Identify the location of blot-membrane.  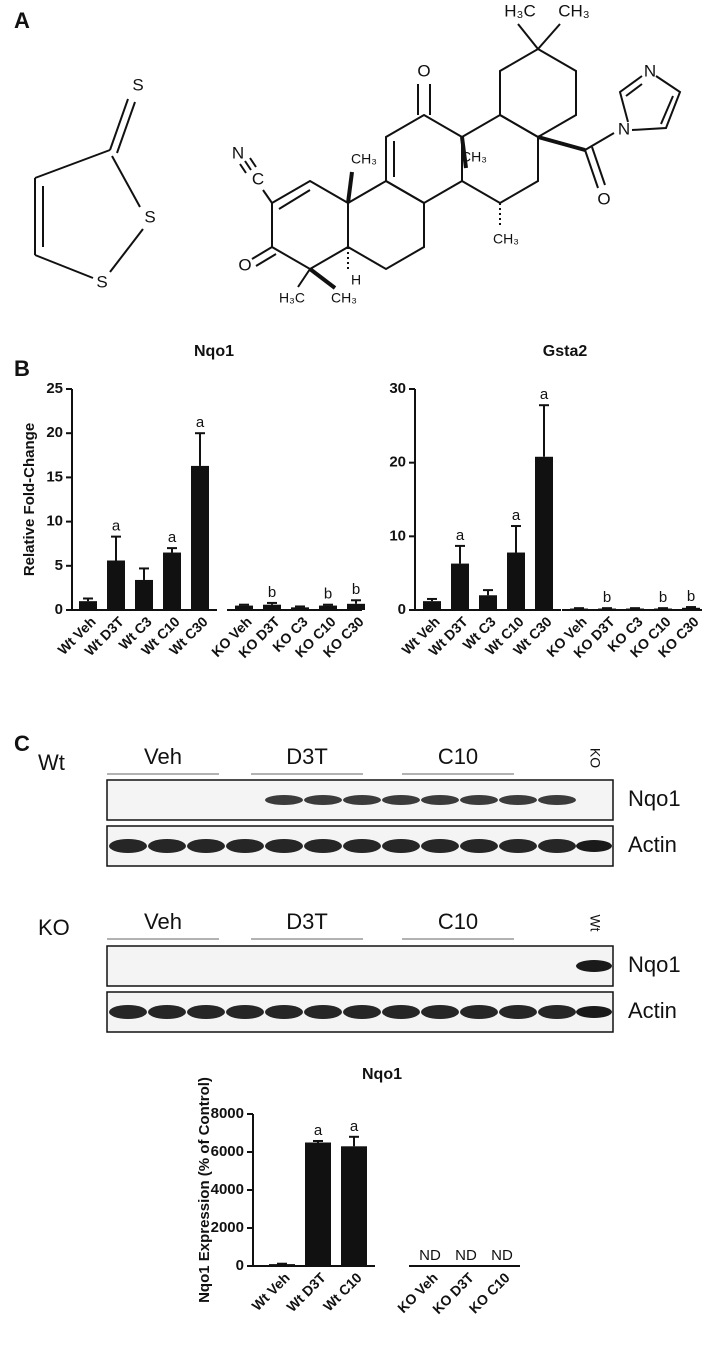
(360, 966).